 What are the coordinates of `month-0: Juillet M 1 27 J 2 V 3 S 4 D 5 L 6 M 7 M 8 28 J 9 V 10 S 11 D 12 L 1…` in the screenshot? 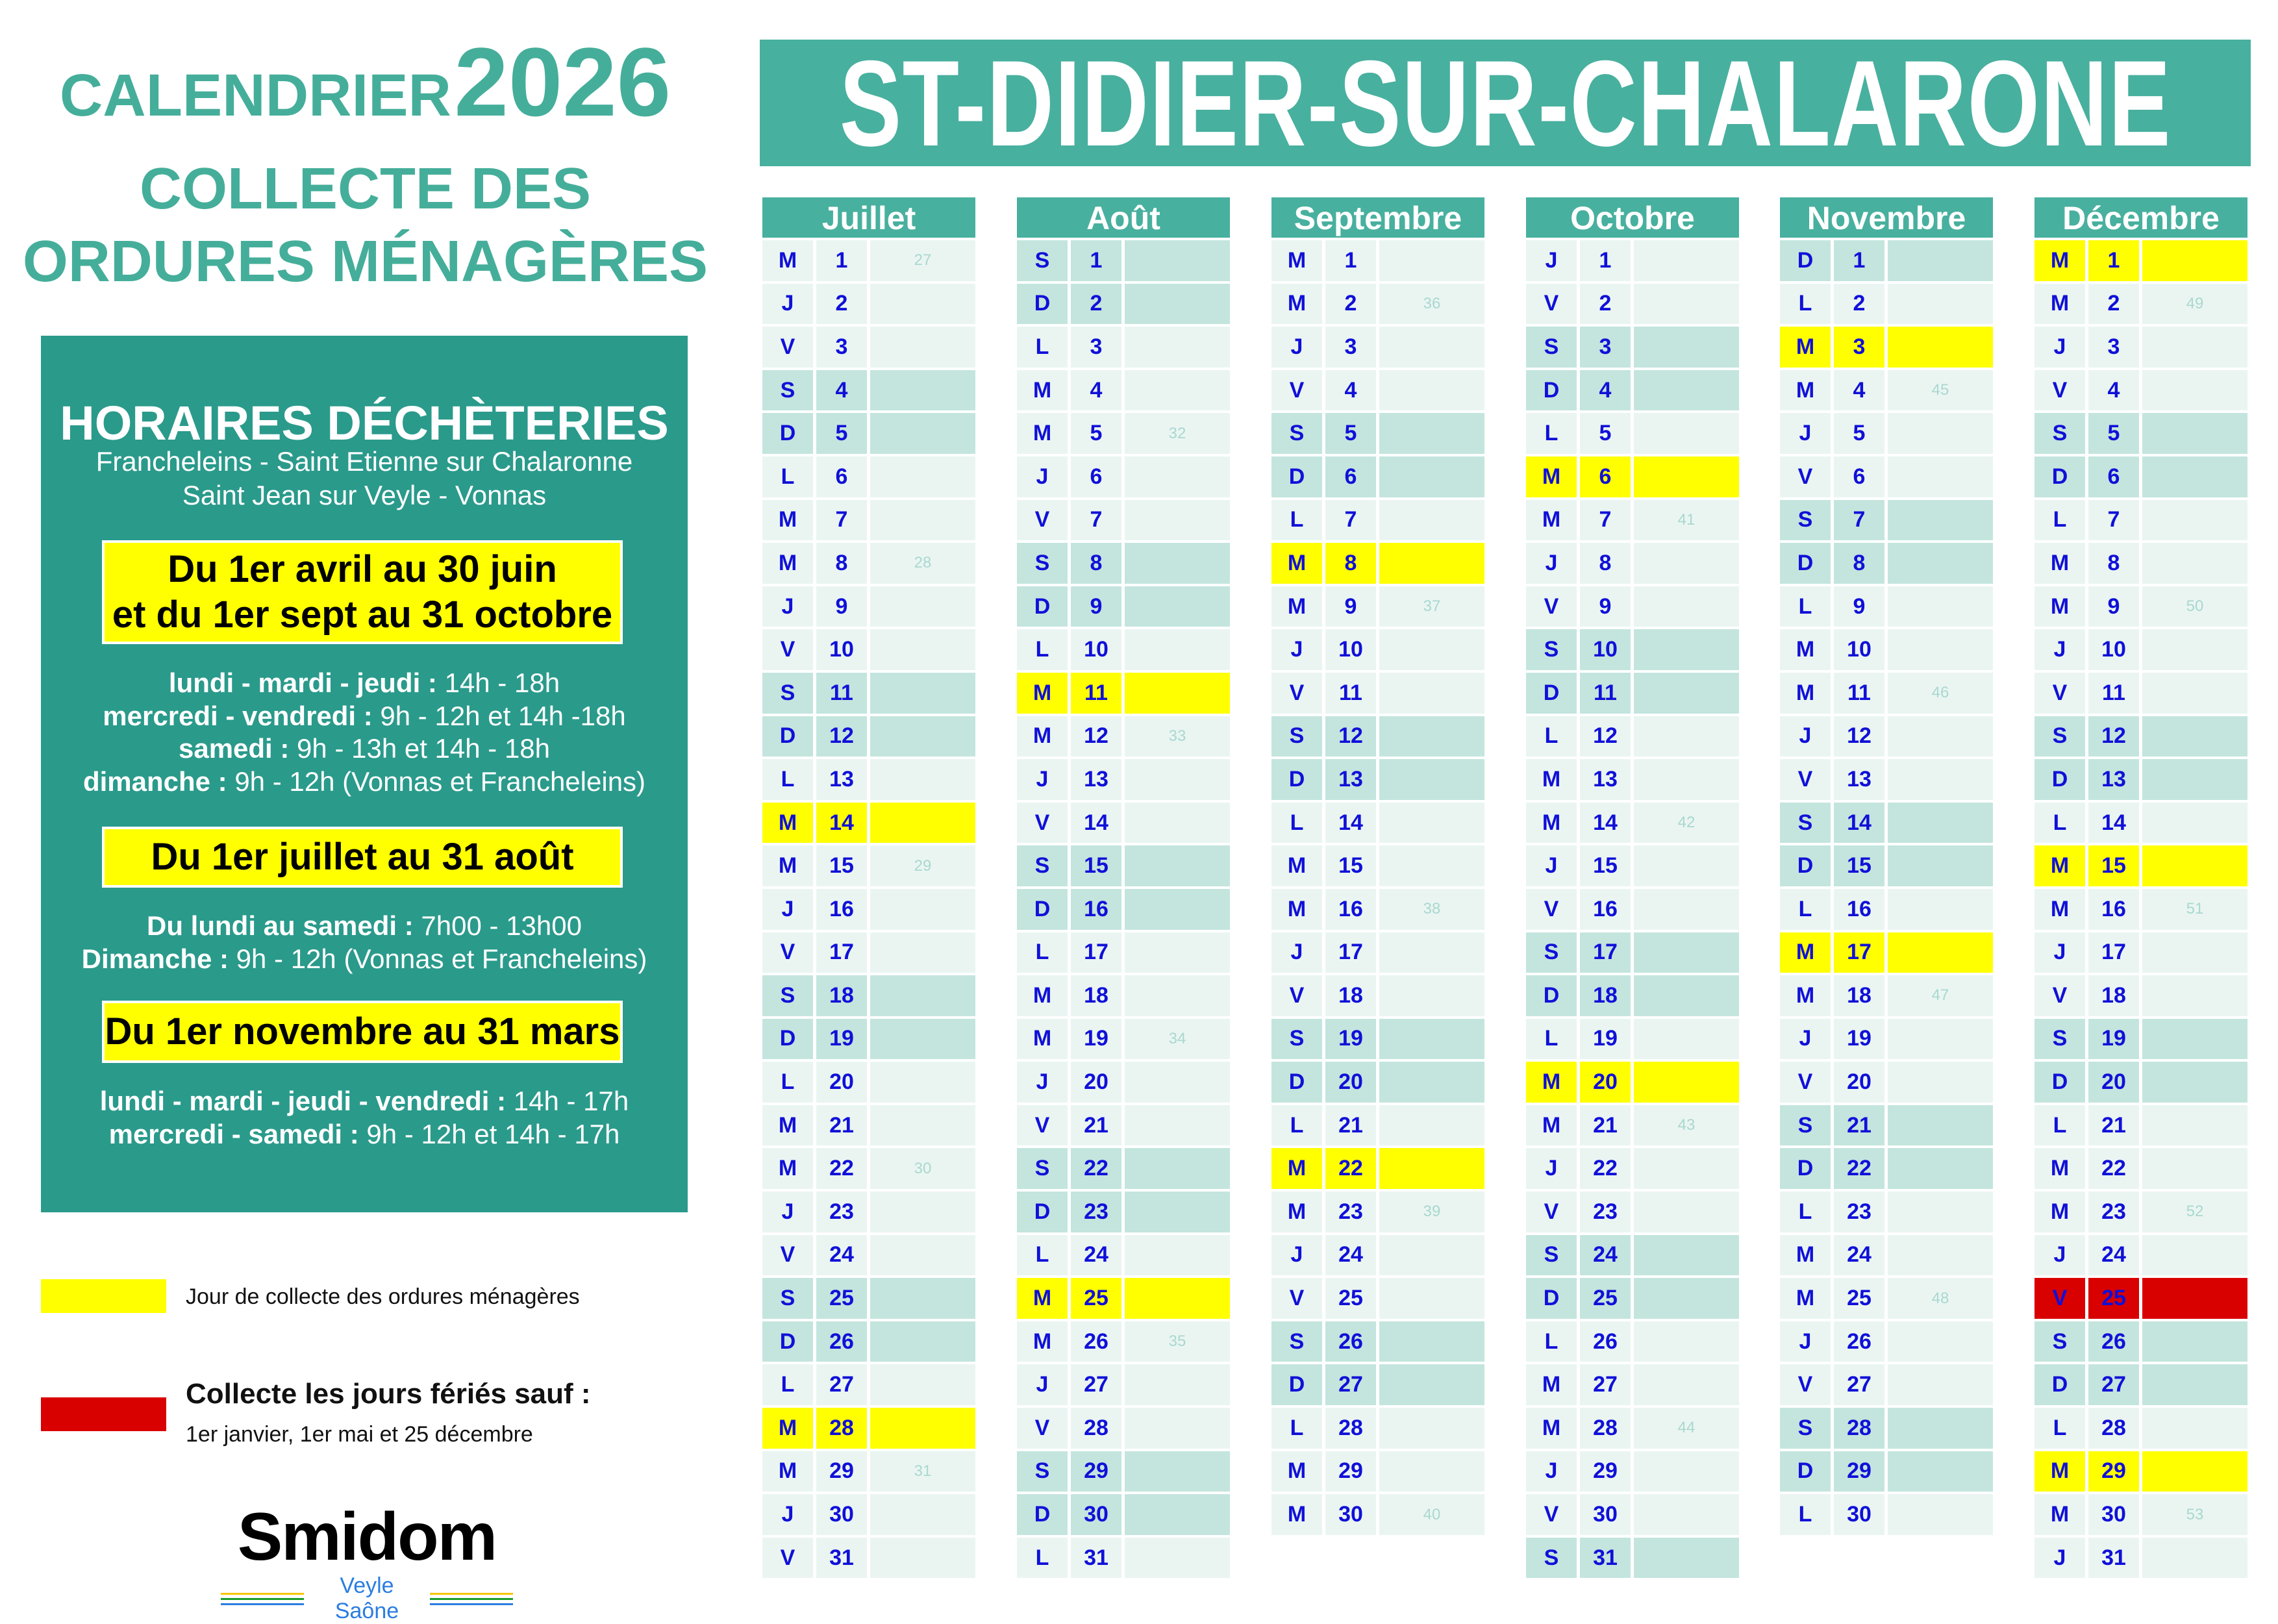 It's located at (868, 888).